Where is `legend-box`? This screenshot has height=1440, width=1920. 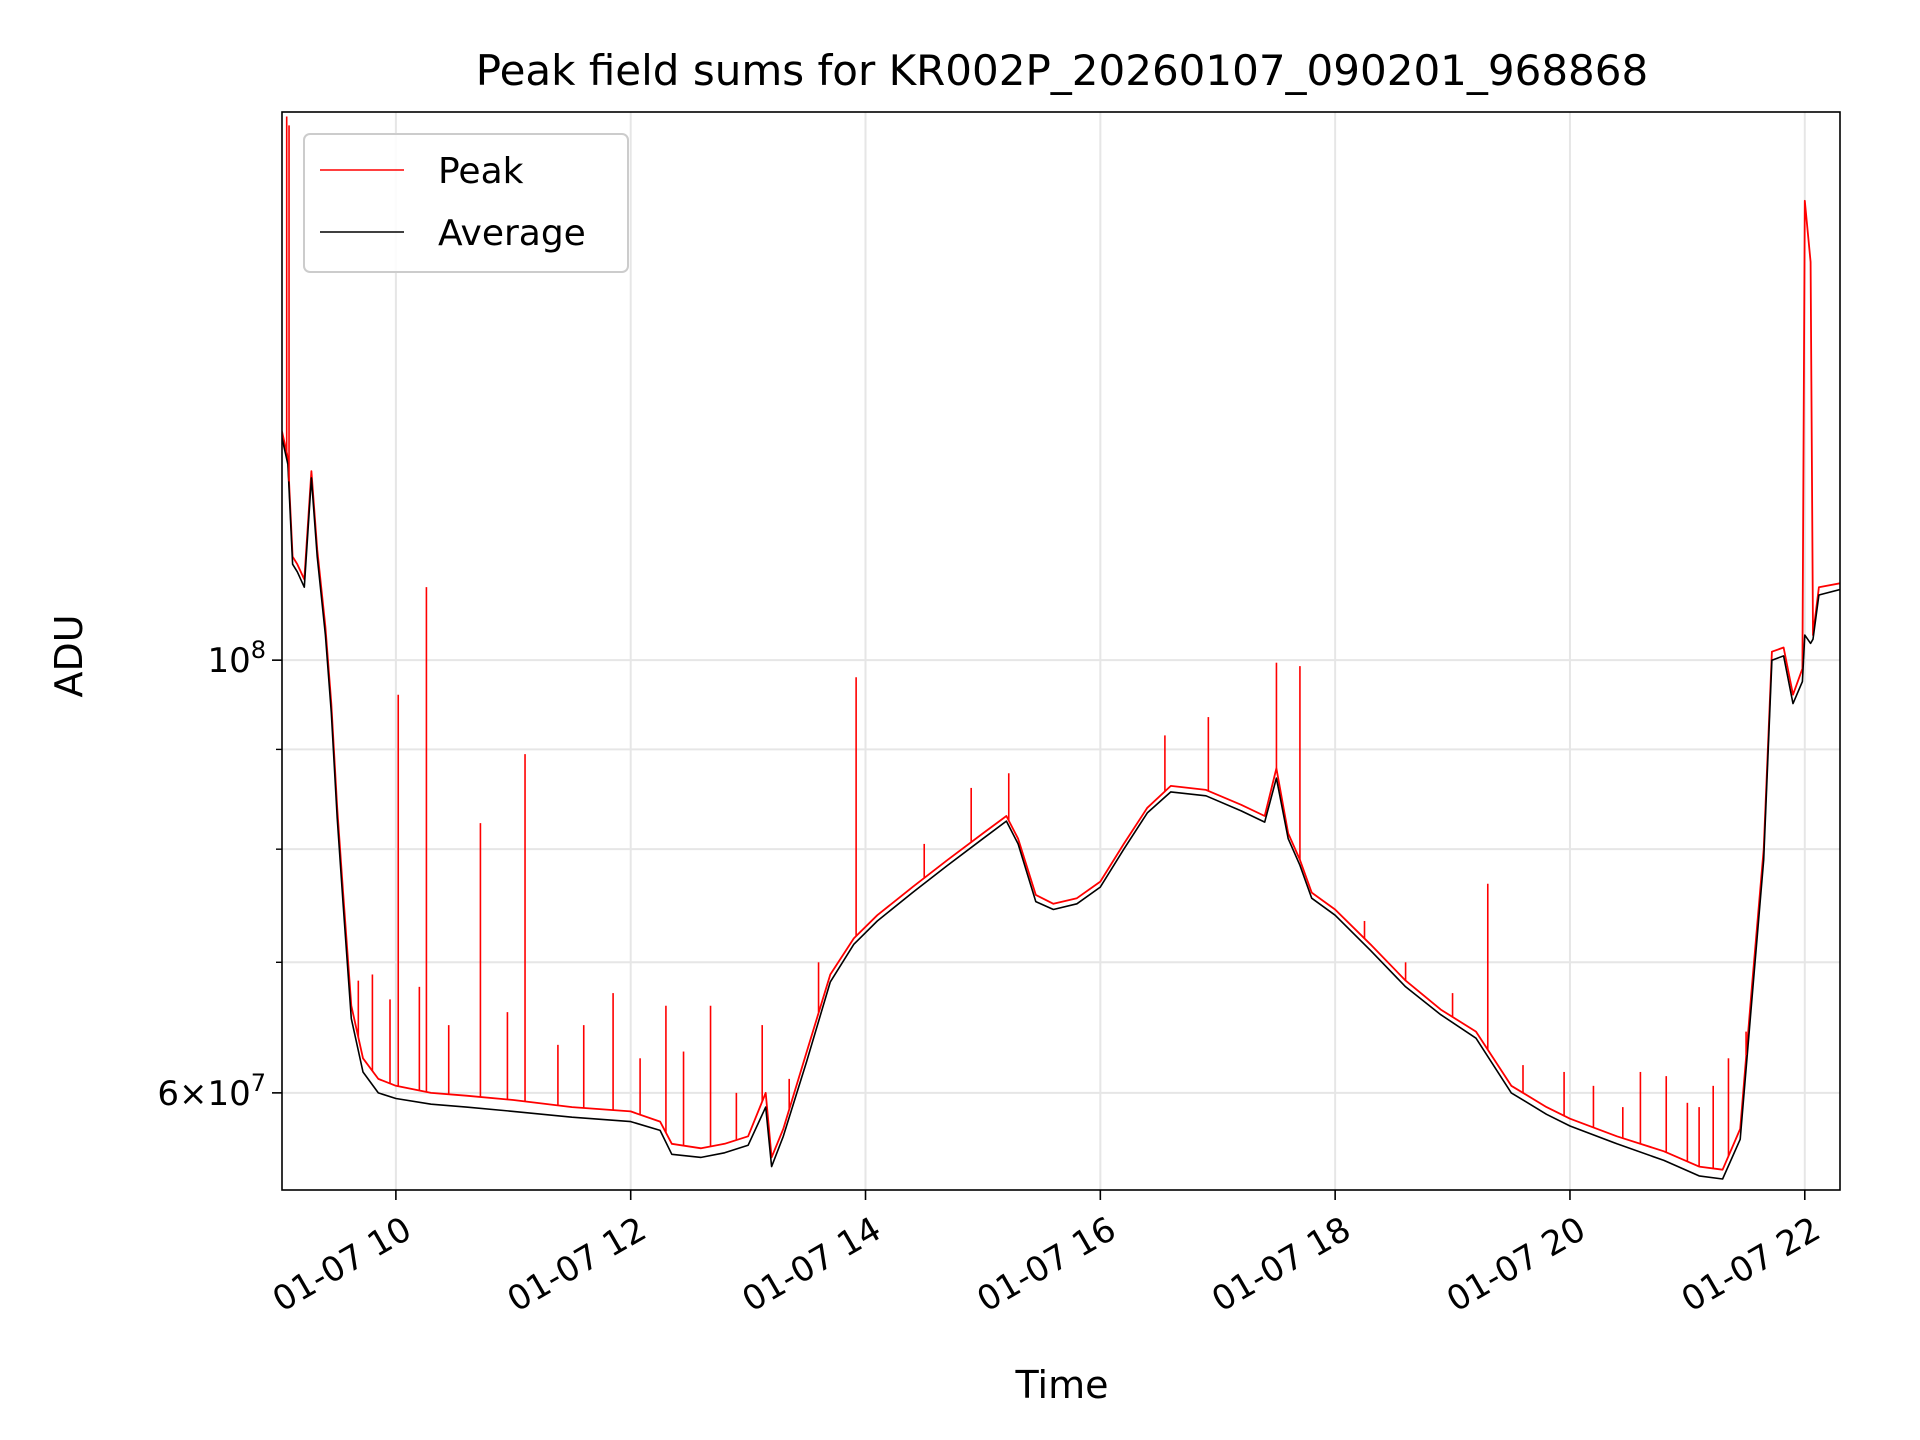
legend-box is located at coordinates (466, 203).